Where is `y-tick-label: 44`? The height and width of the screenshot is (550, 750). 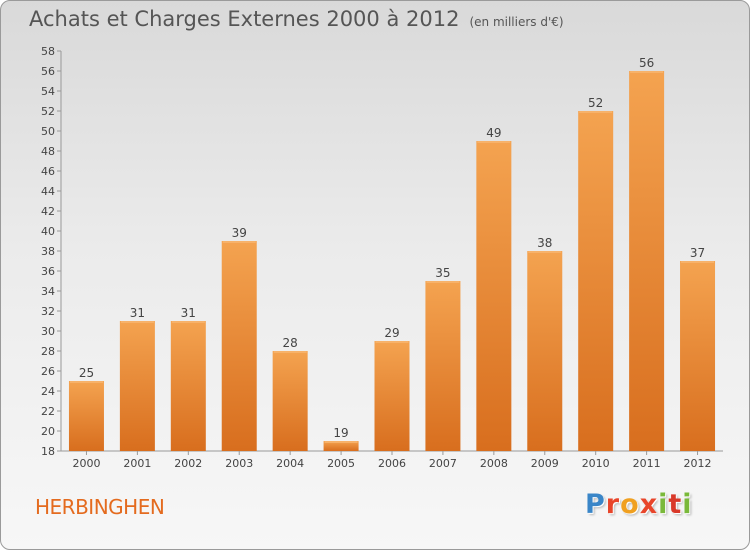 y-tick-label: 44 is located at coordinates (48, 191).